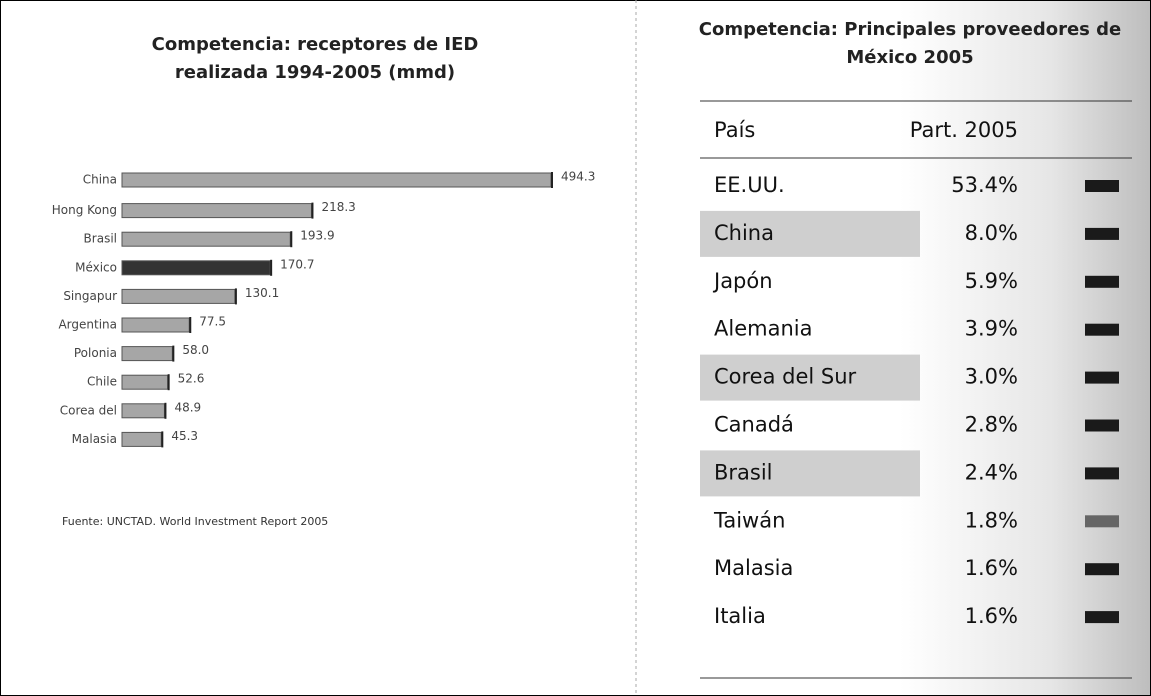 This screenshot has height=696, width=1151. What do you see at coordinates (749, 185) in the screenshot?
I see `table-cell: EE.UU.` at bounding box center [749, 185].